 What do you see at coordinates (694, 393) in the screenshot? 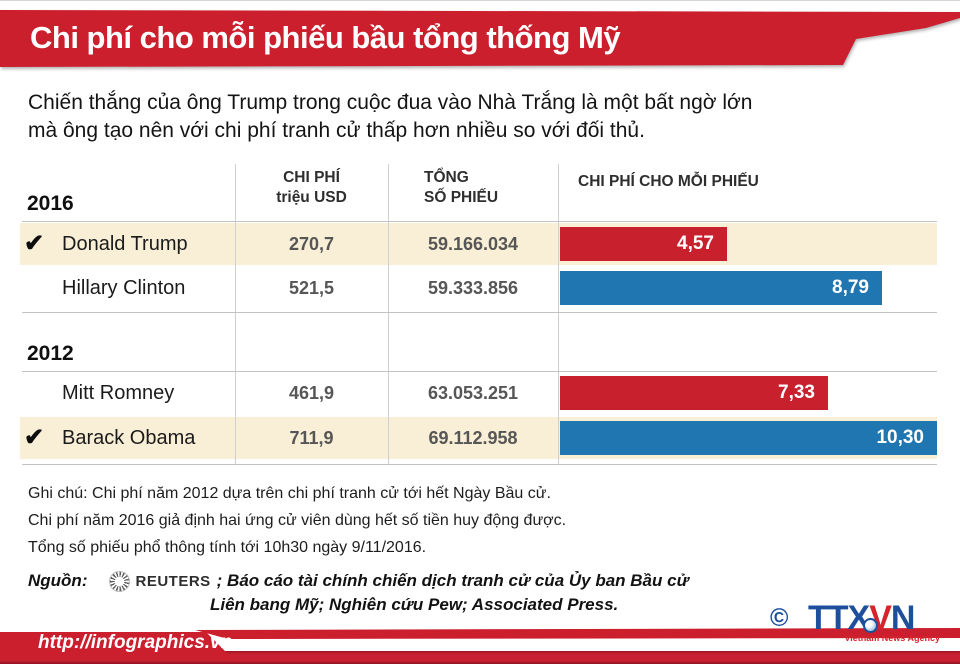
I see `cost-per-vote-bar: 7,33` at bounding box center [694, 393].